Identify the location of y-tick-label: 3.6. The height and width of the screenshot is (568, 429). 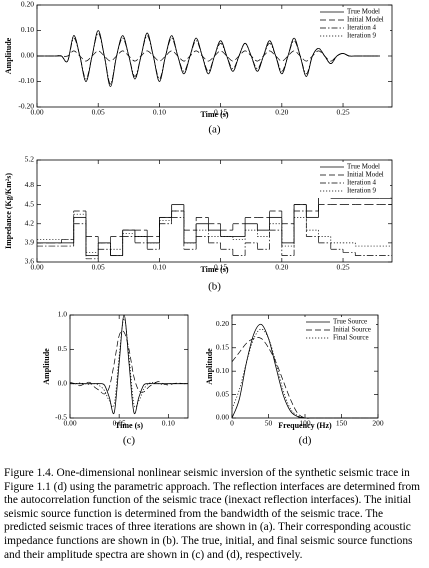
(30, 261).